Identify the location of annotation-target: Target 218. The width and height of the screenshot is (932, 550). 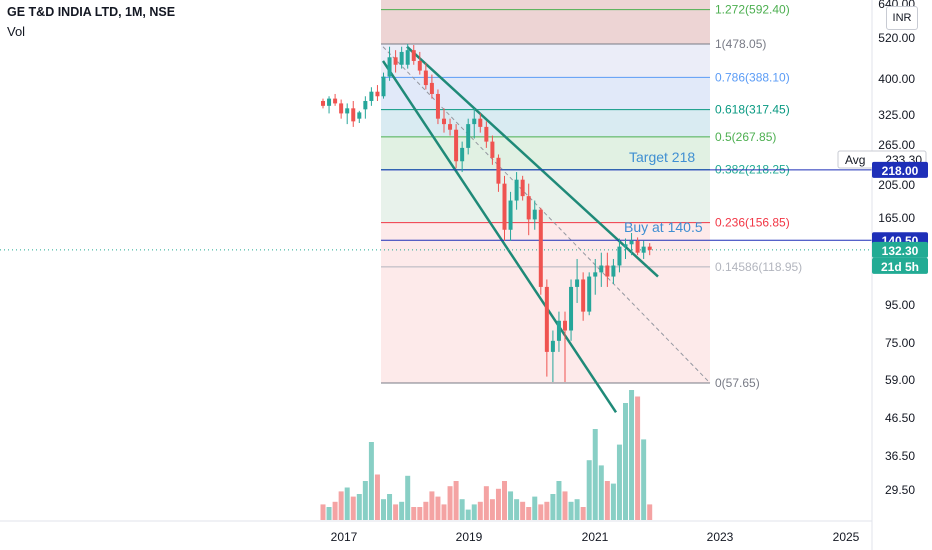
(662, 157).